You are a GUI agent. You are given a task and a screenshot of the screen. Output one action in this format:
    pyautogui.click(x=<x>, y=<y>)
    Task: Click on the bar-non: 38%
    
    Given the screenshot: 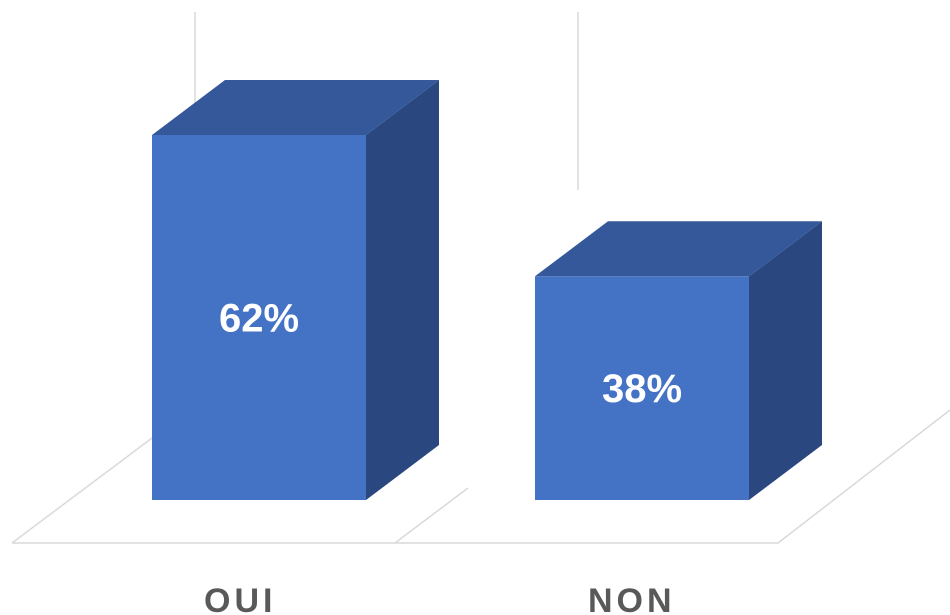 What is the action you would take?
    pyautogui.click(x=678, y=360)
    